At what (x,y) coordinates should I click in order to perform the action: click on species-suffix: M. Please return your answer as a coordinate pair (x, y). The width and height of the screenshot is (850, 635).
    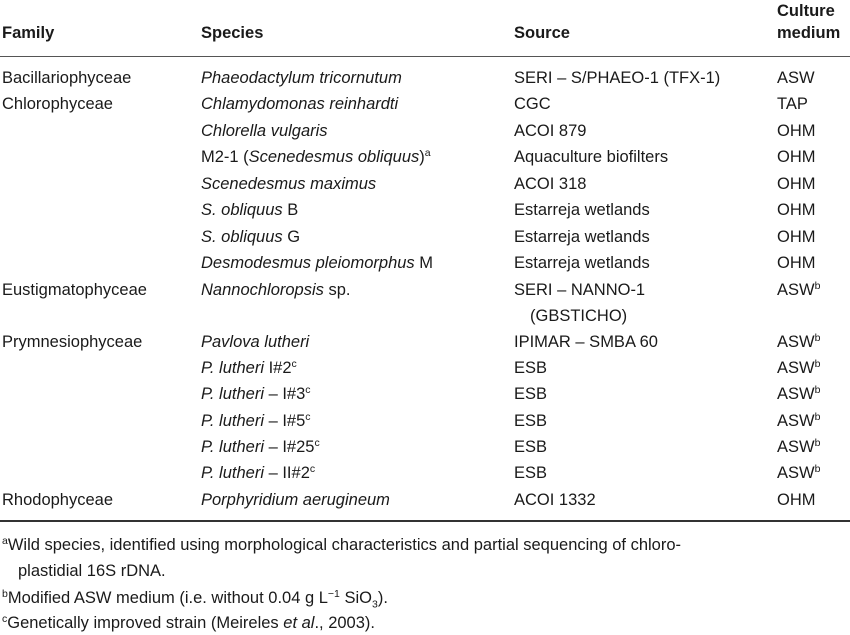
    Looking at the image, I should click on (424, 263).